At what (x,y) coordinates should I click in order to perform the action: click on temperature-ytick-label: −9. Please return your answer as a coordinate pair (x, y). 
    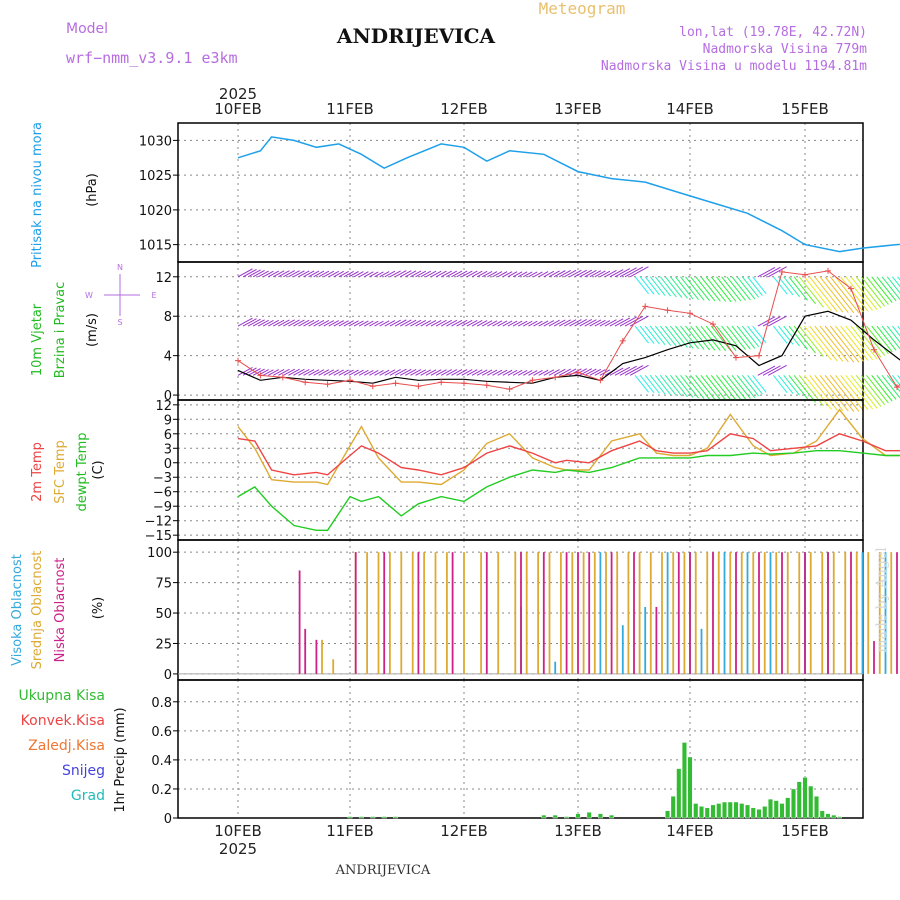
    Looking at the image, I should click on (162, 507).